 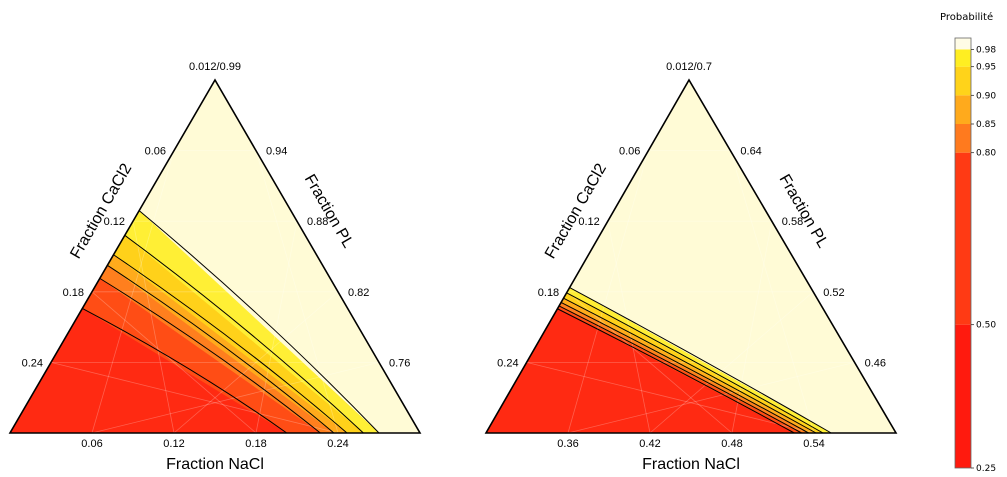 What do you see at coordinates (91, 444) in the screenshot?
I see `bottom-tick-label: 0.06` at bounding box center [91, 444].